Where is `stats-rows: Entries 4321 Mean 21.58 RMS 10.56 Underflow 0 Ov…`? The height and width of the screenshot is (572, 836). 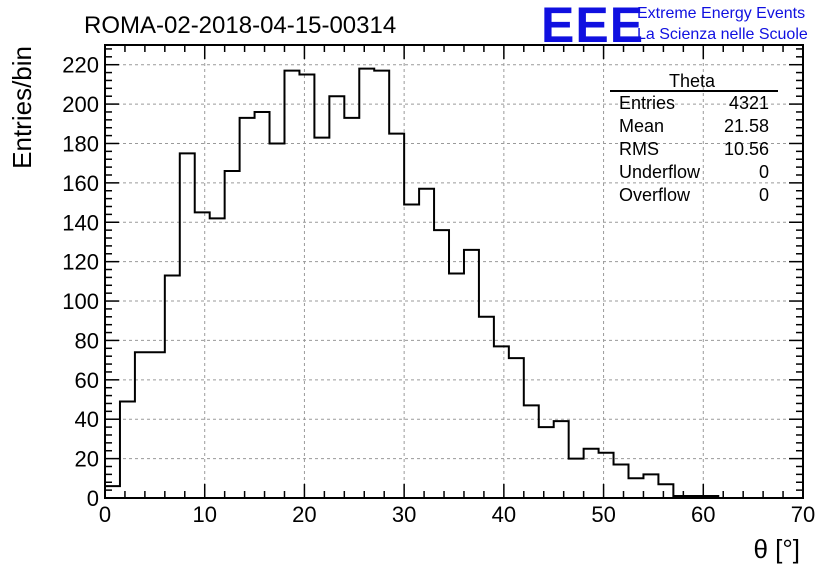 stats-rows: Entries 4321 Mean 21.58 RMS 10.56 Underflow 0 Ov… is located at coordinates (694, 149).